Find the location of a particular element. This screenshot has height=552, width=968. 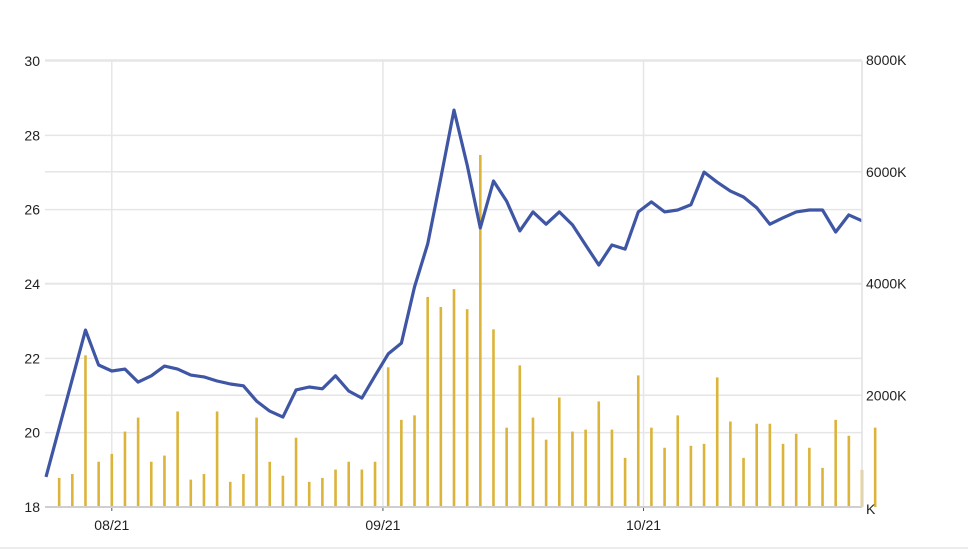

x-tick-label: 09/21 is located at coordinates (382, 525).